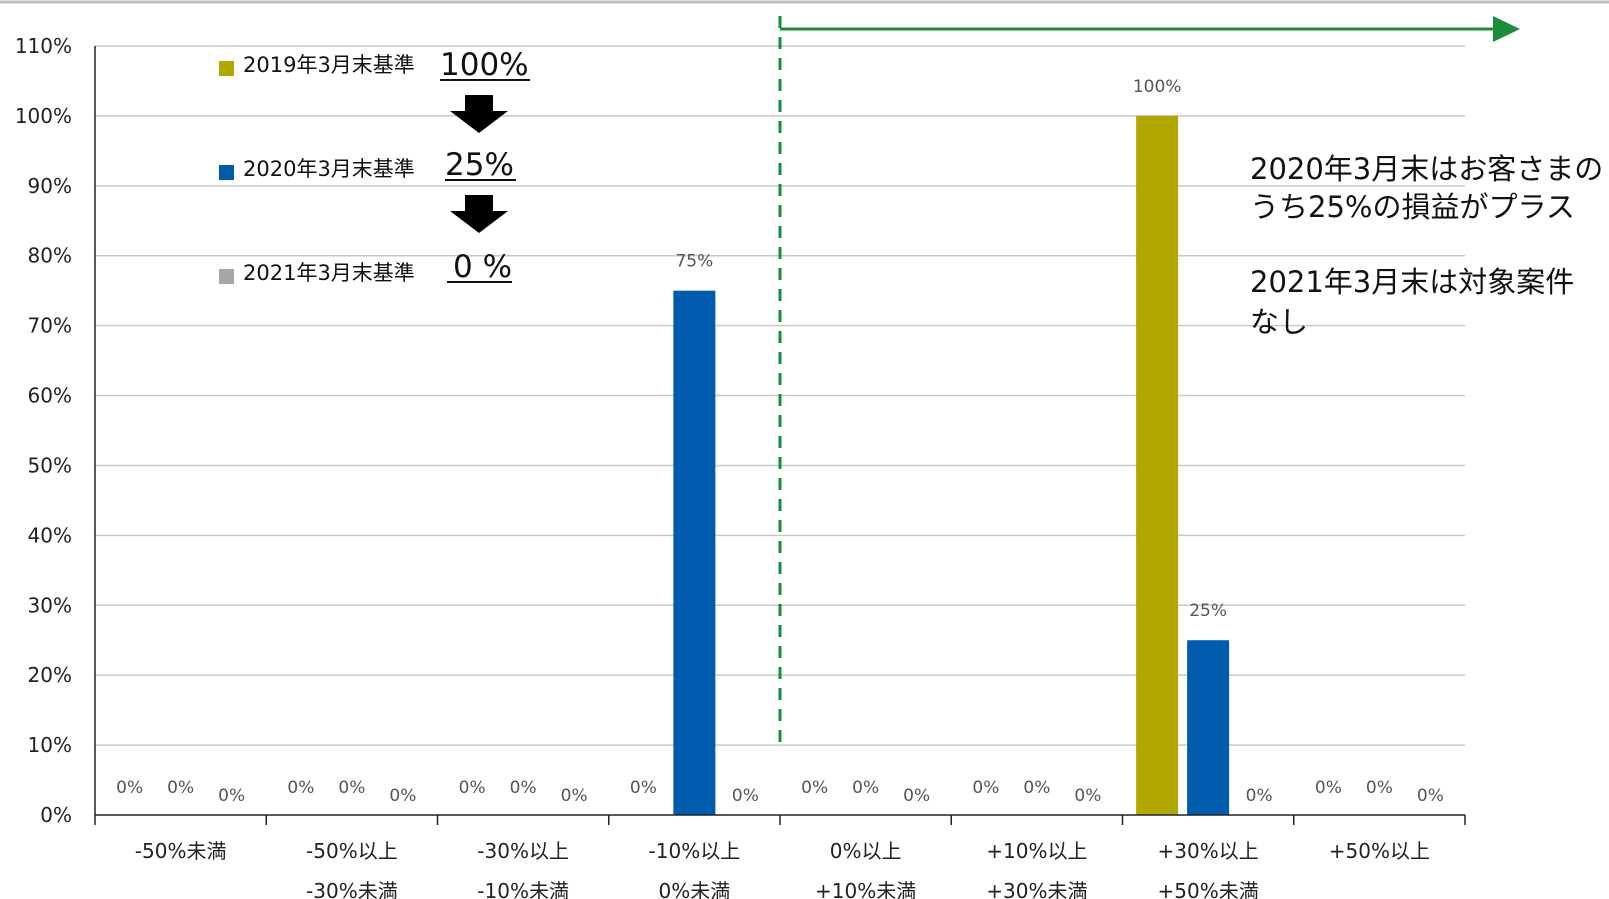 The width and height of the screenshot is (1609, 899). What do you see at coordinates (1208, 889) in the screenshot?
I see `x-category-label: +50%未満` at bounding box center [1208, 889].